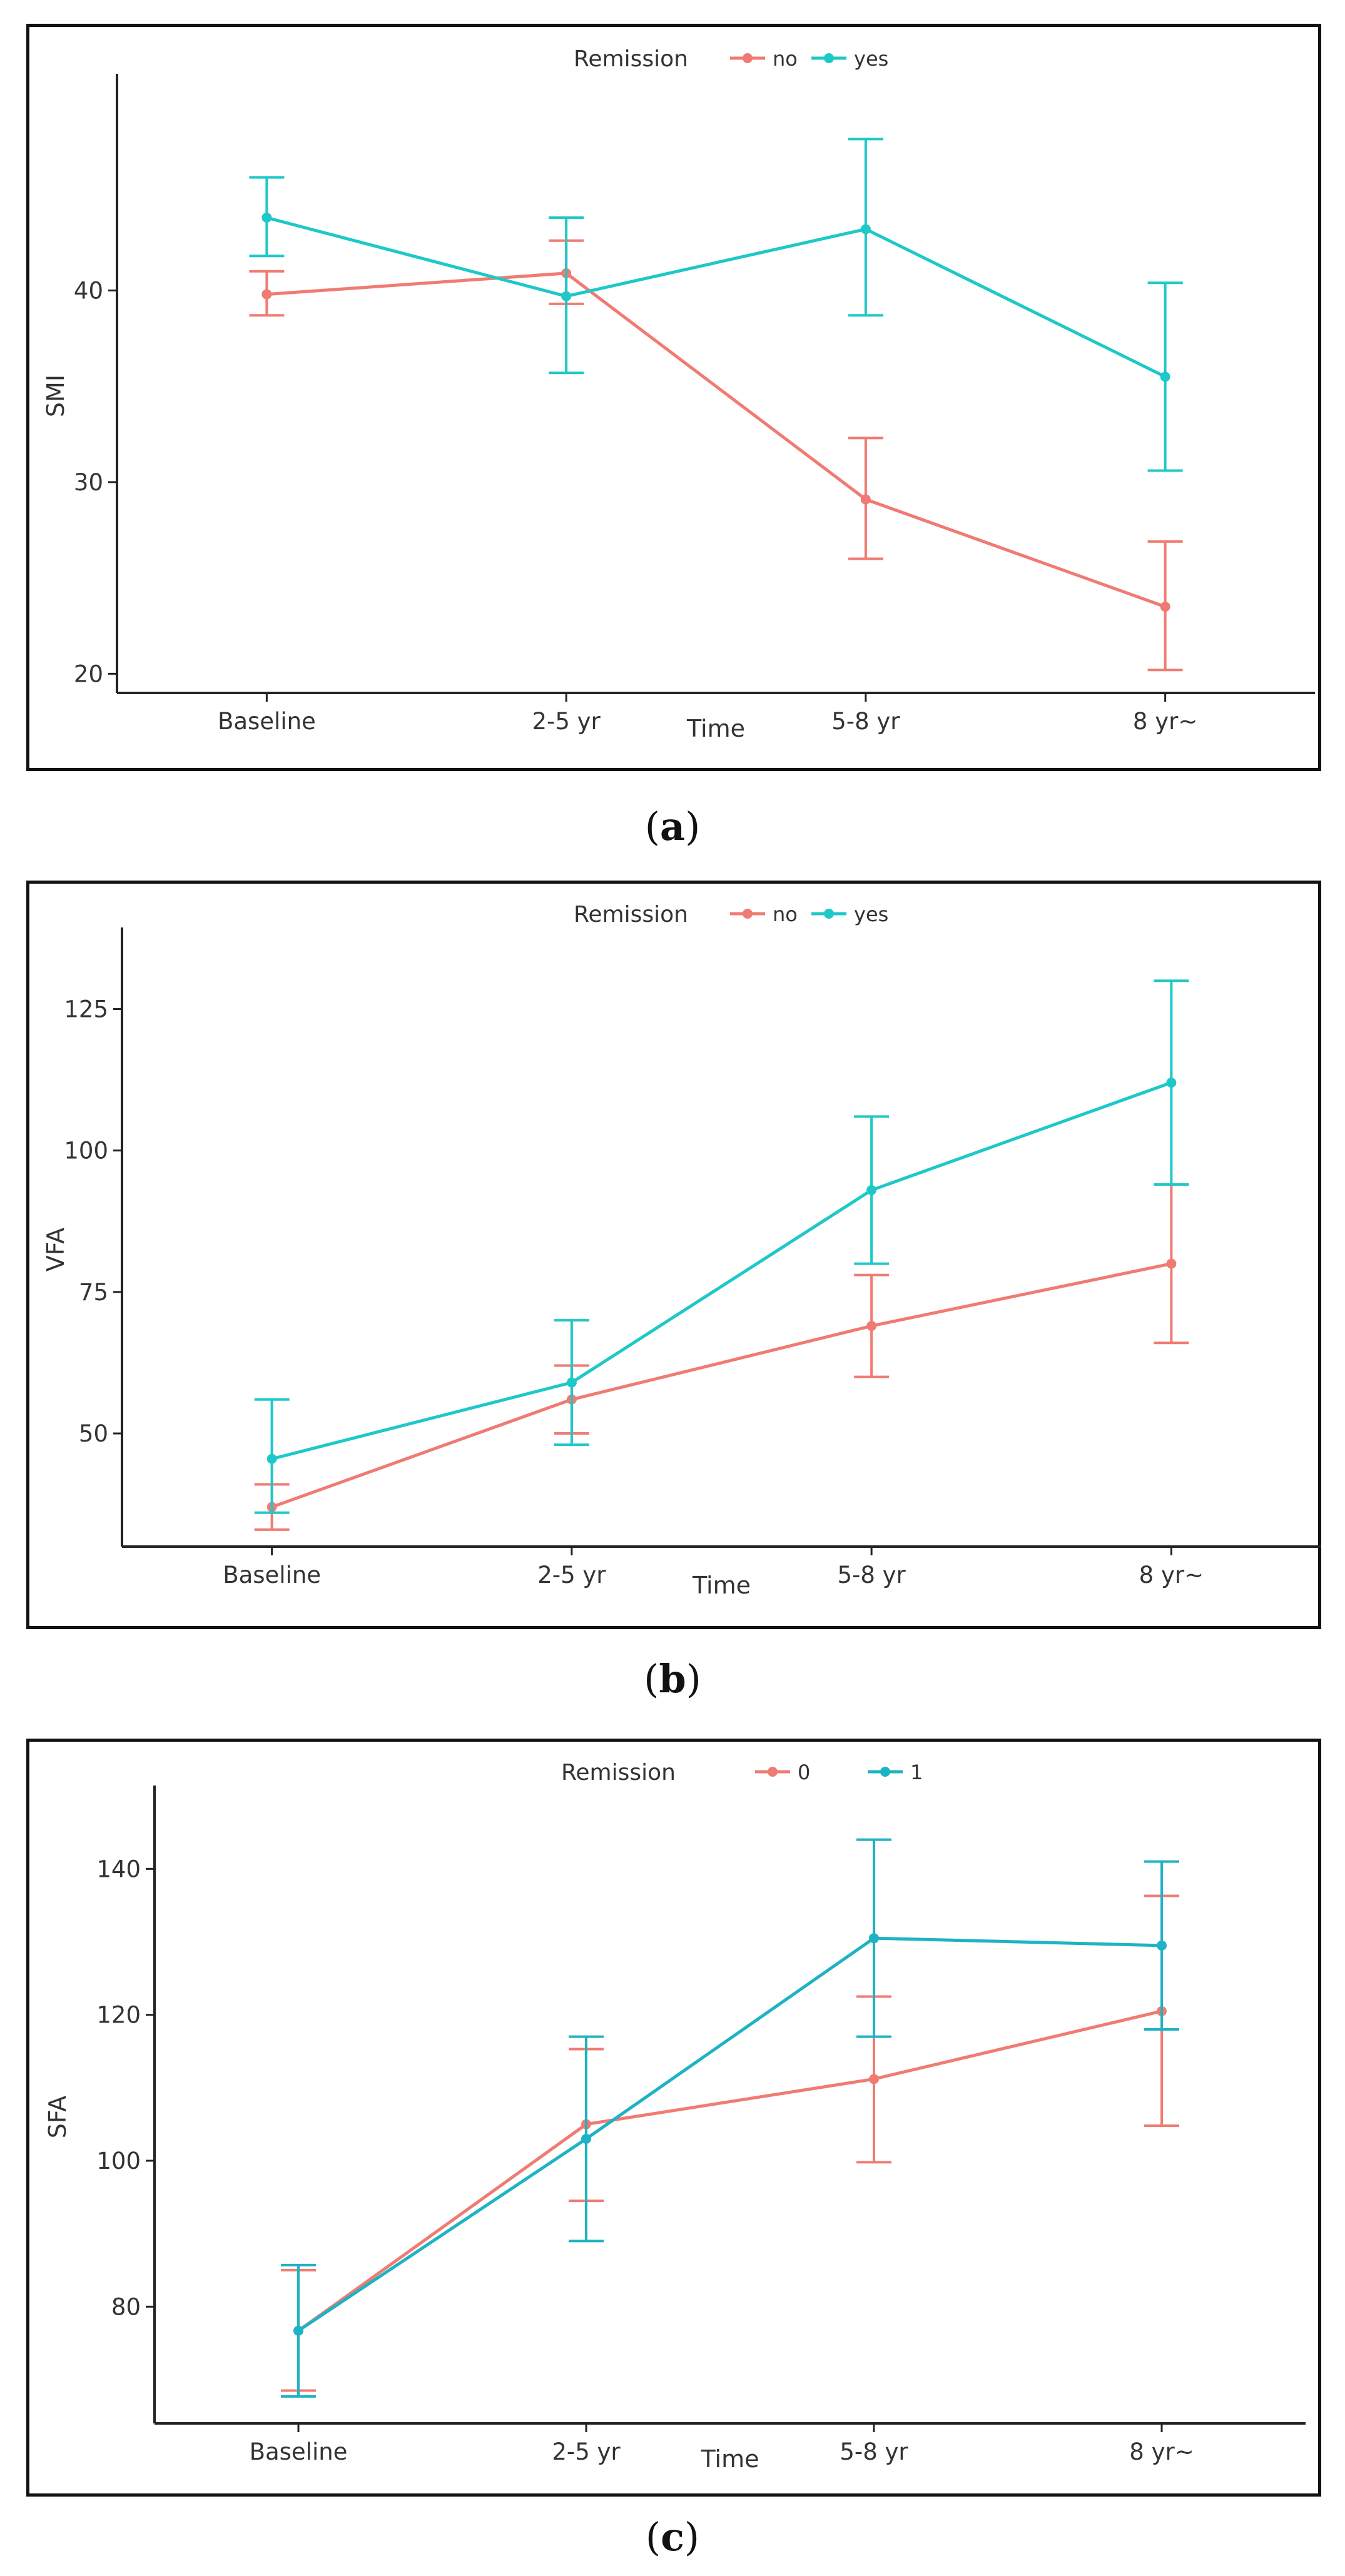 The width and height of the screenshot is (1345, 2576). Describe the element at coordinates (86, 1010) in the screenshot. I see `y-tick-label: 125` at that location.